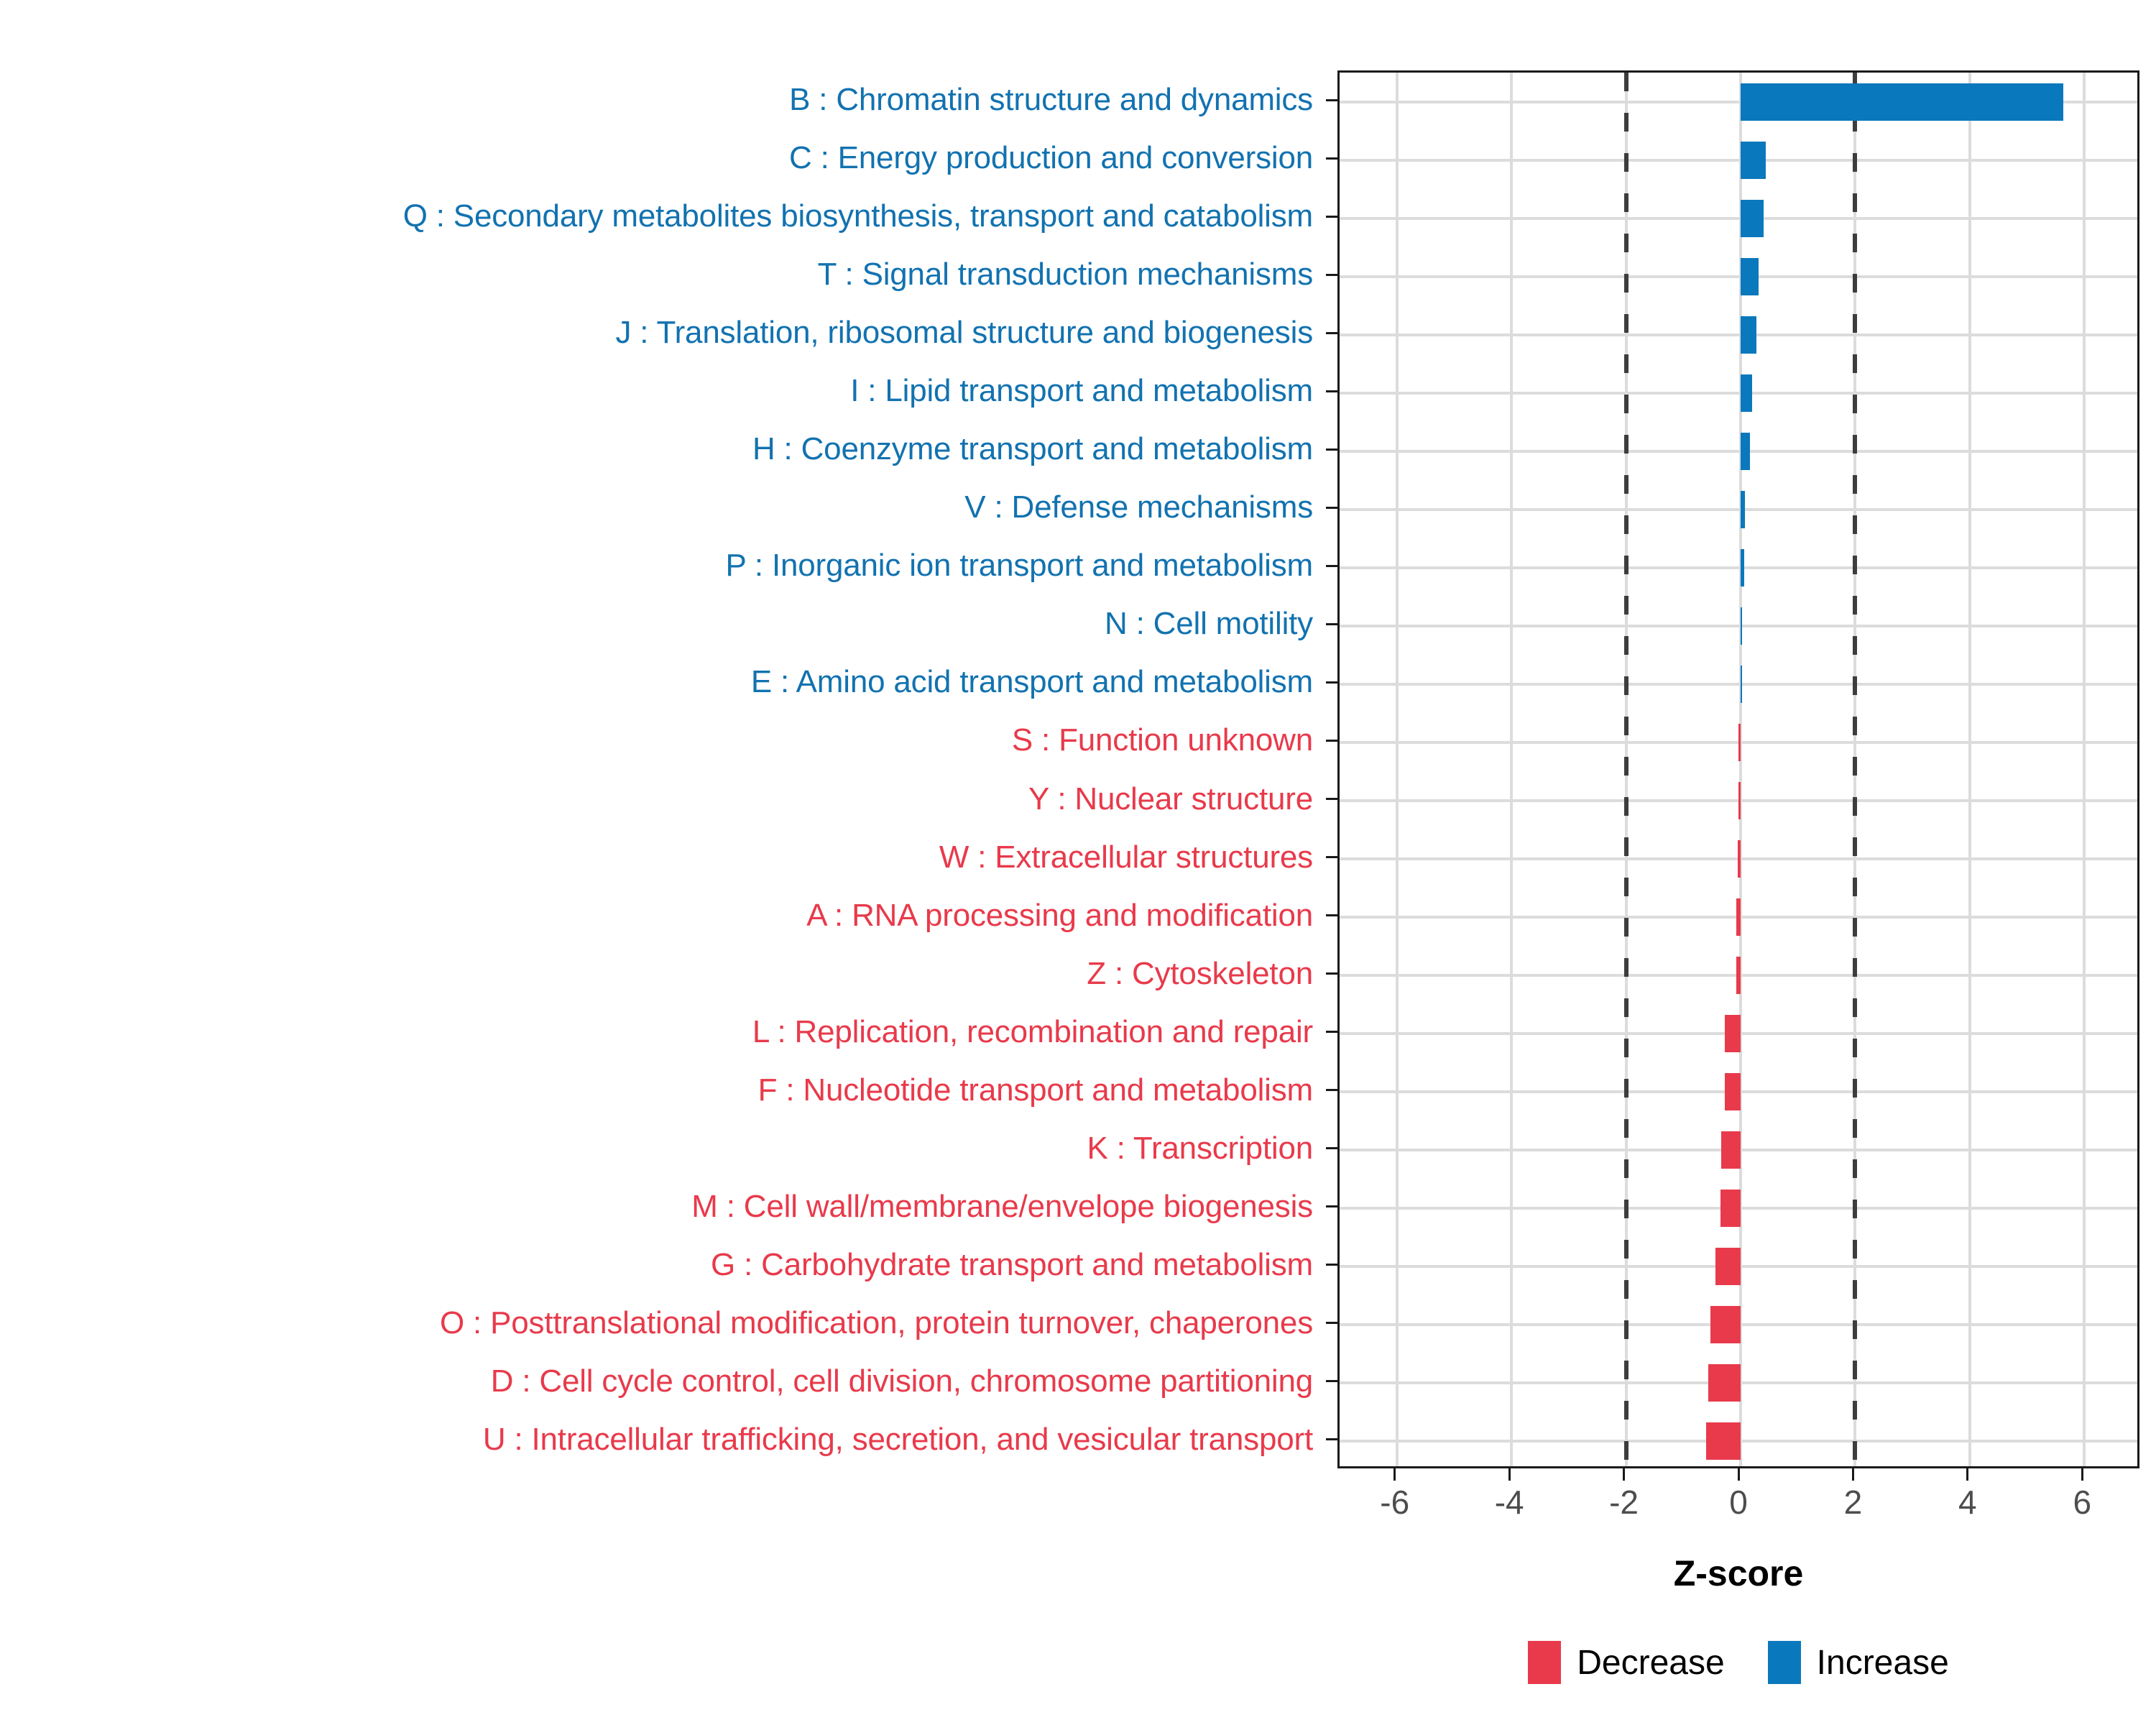  I want to click on legend-label: Increase, so click(1883, 1662).